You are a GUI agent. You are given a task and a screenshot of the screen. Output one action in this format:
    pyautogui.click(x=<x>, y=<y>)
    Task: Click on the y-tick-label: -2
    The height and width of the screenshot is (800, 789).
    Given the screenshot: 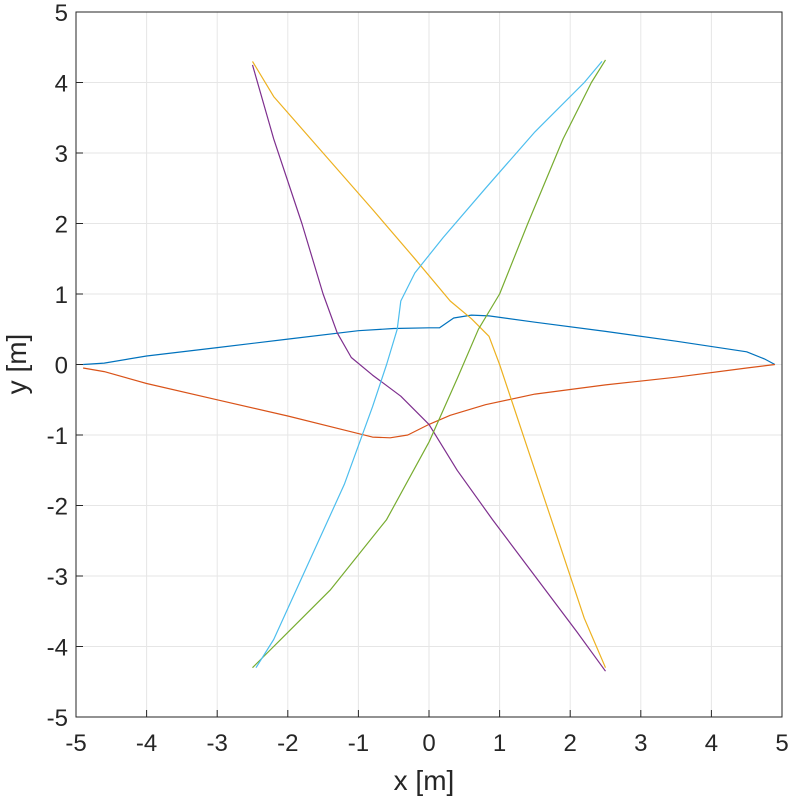 What is the action you would take?
    pyautogui.click(x=57, y=507)
    